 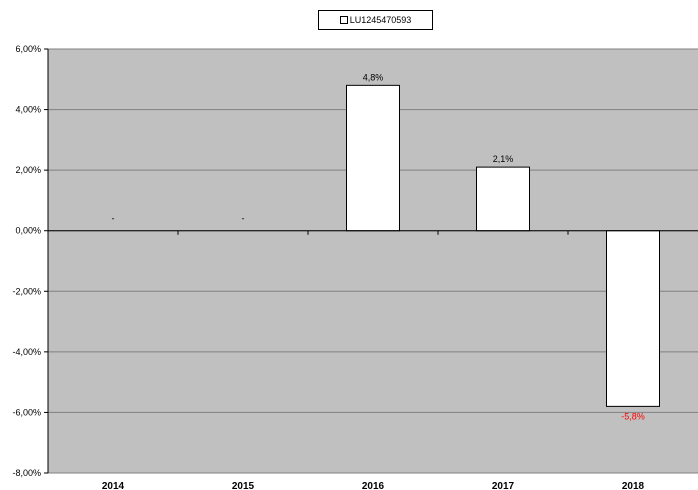 What do you see at coordinates (503, 485) in the screenshot?
I see `x-tick-label: 2017` at bounding box center [503, 485].